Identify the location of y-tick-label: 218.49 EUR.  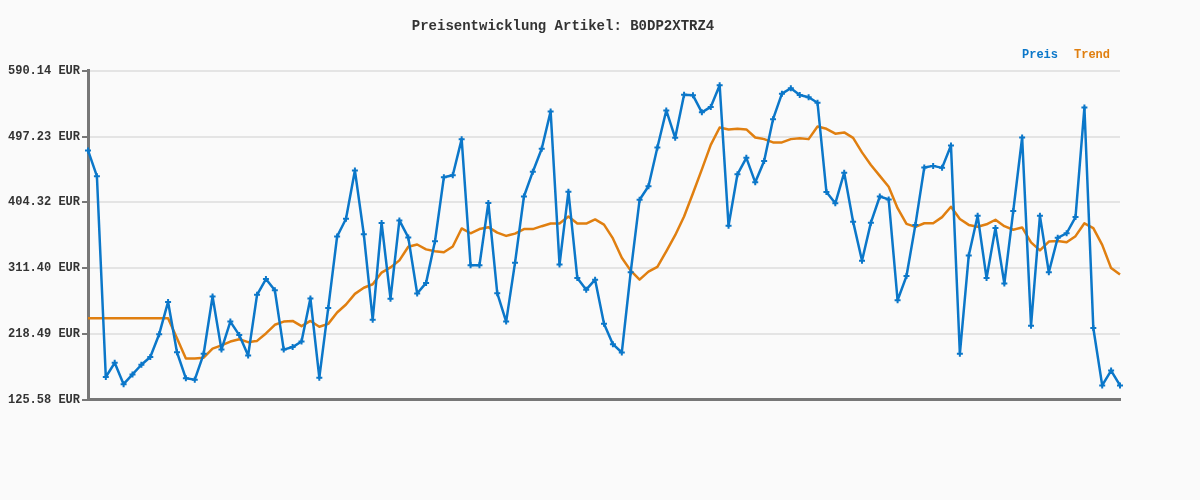
(44, 333).